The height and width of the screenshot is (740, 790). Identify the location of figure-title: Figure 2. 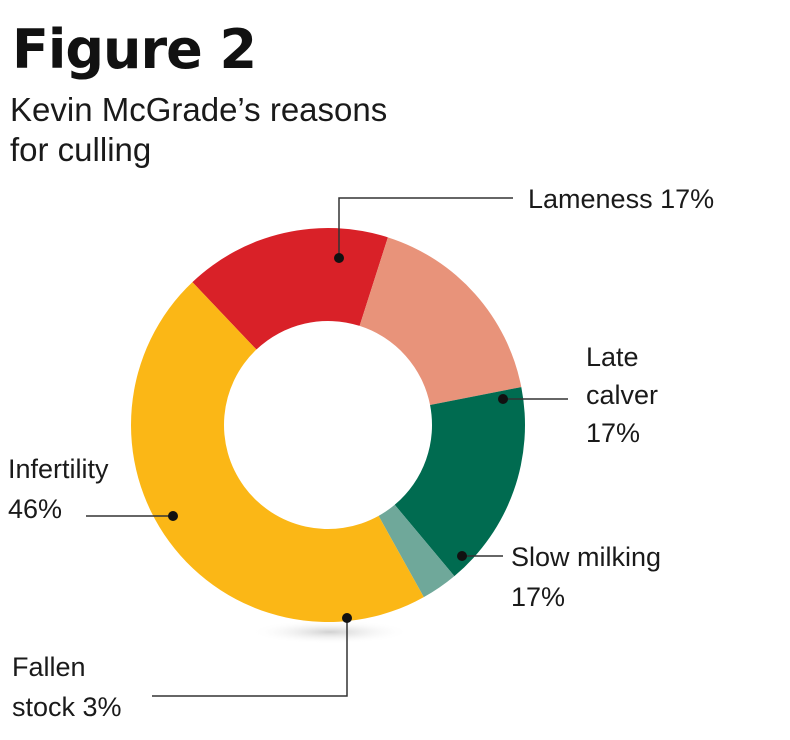
(134, 49).